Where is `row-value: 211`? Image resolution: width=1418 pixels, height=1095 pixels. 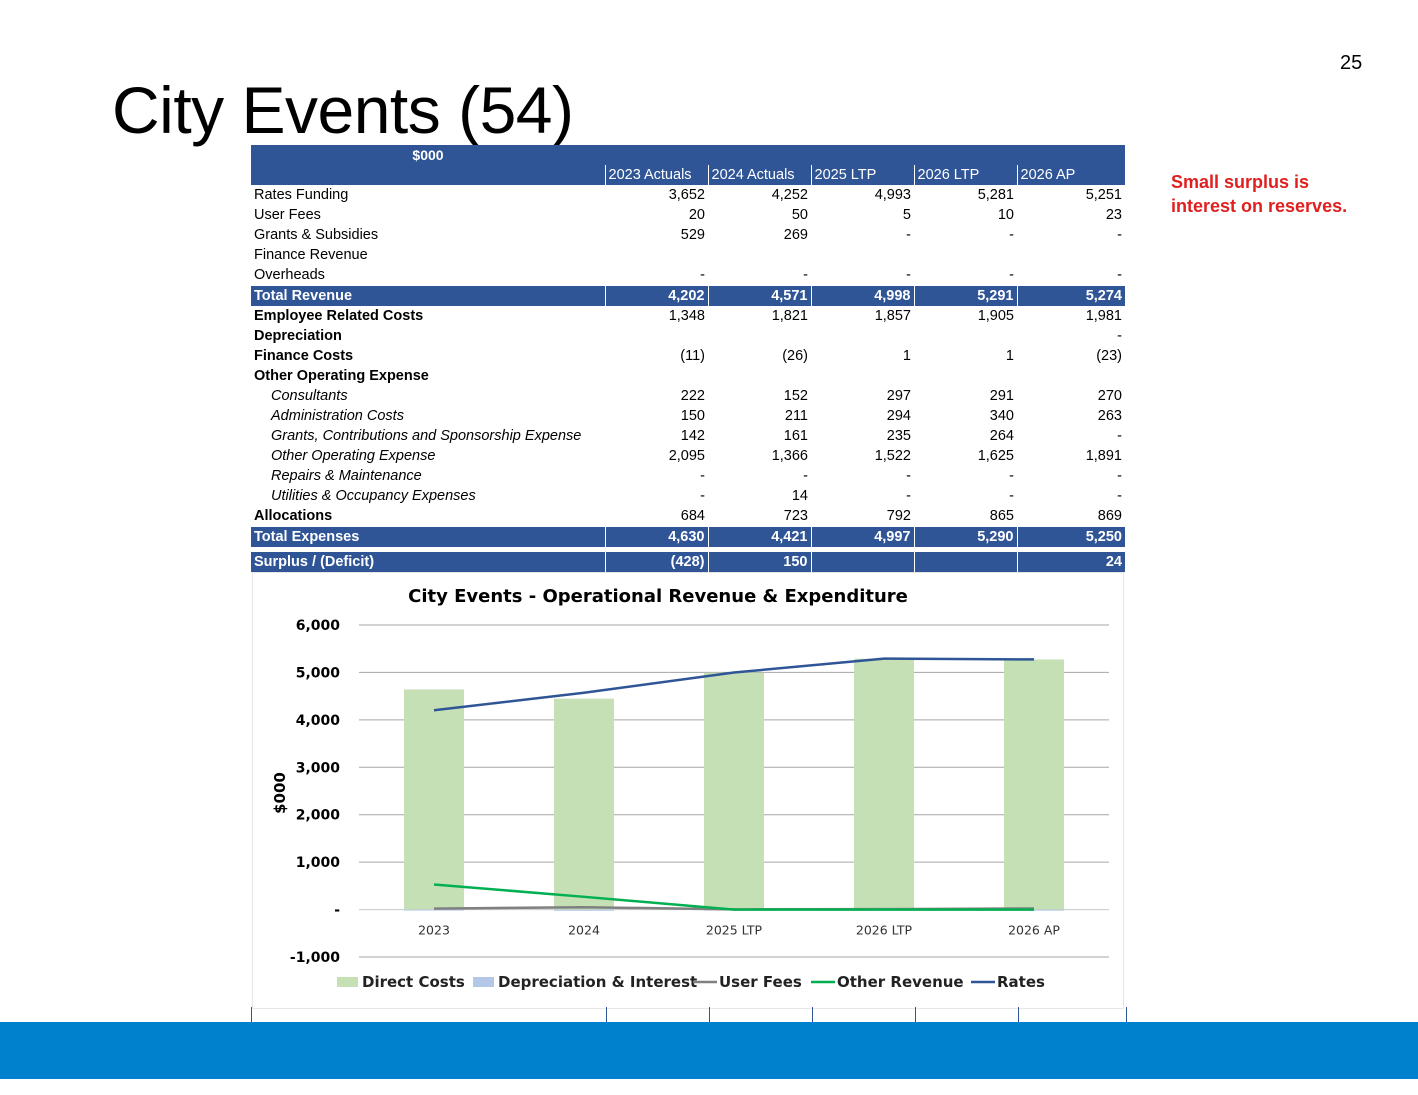
row-value: 211 is located at coordinates (796, 416).